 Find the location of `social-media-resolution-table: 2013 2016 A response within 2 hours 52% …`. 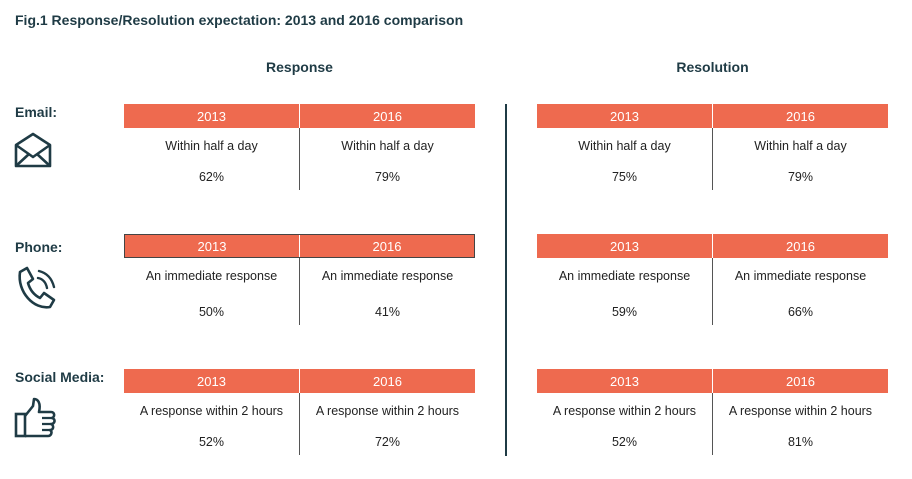

social-media-resolution-table: 2013 2016 A response within 2 hours 52% … is located at coordinates (712, 412).